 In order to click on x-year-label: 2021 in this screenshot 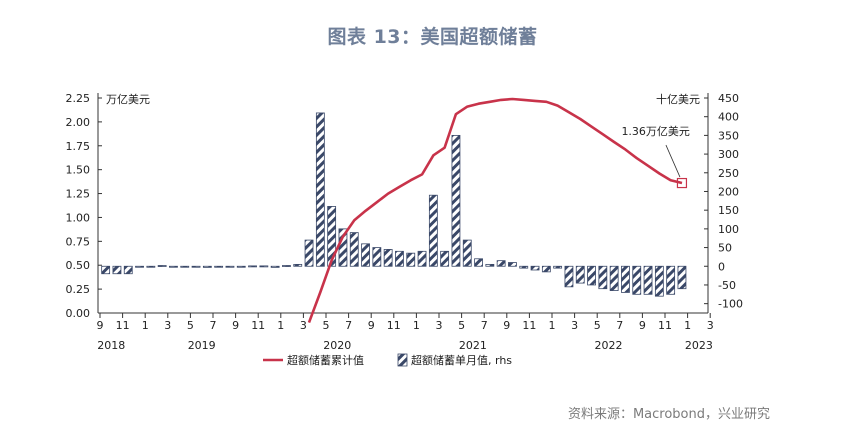, I will do `click(473, 345)`.